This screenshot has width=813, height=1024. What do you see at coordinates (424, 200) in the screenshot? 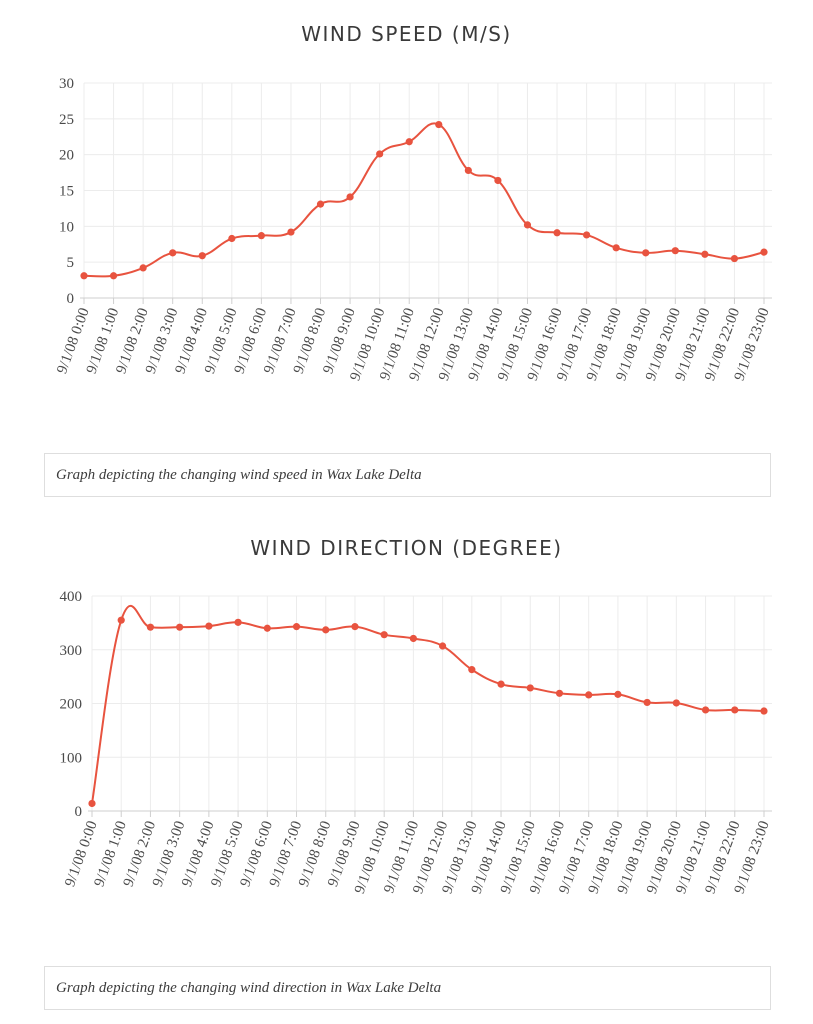
I see `series-line` at bounding box center [424, 200].